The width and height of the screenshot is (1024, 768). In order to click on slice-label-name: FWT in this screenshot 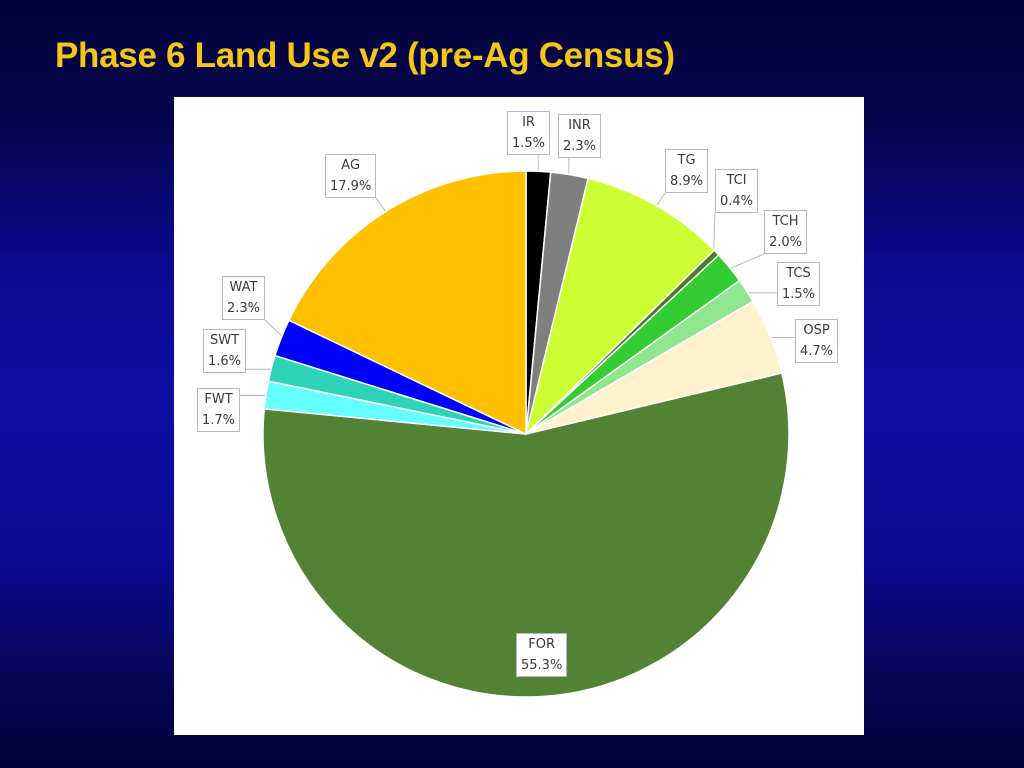, I will do `click(218, 399)`.